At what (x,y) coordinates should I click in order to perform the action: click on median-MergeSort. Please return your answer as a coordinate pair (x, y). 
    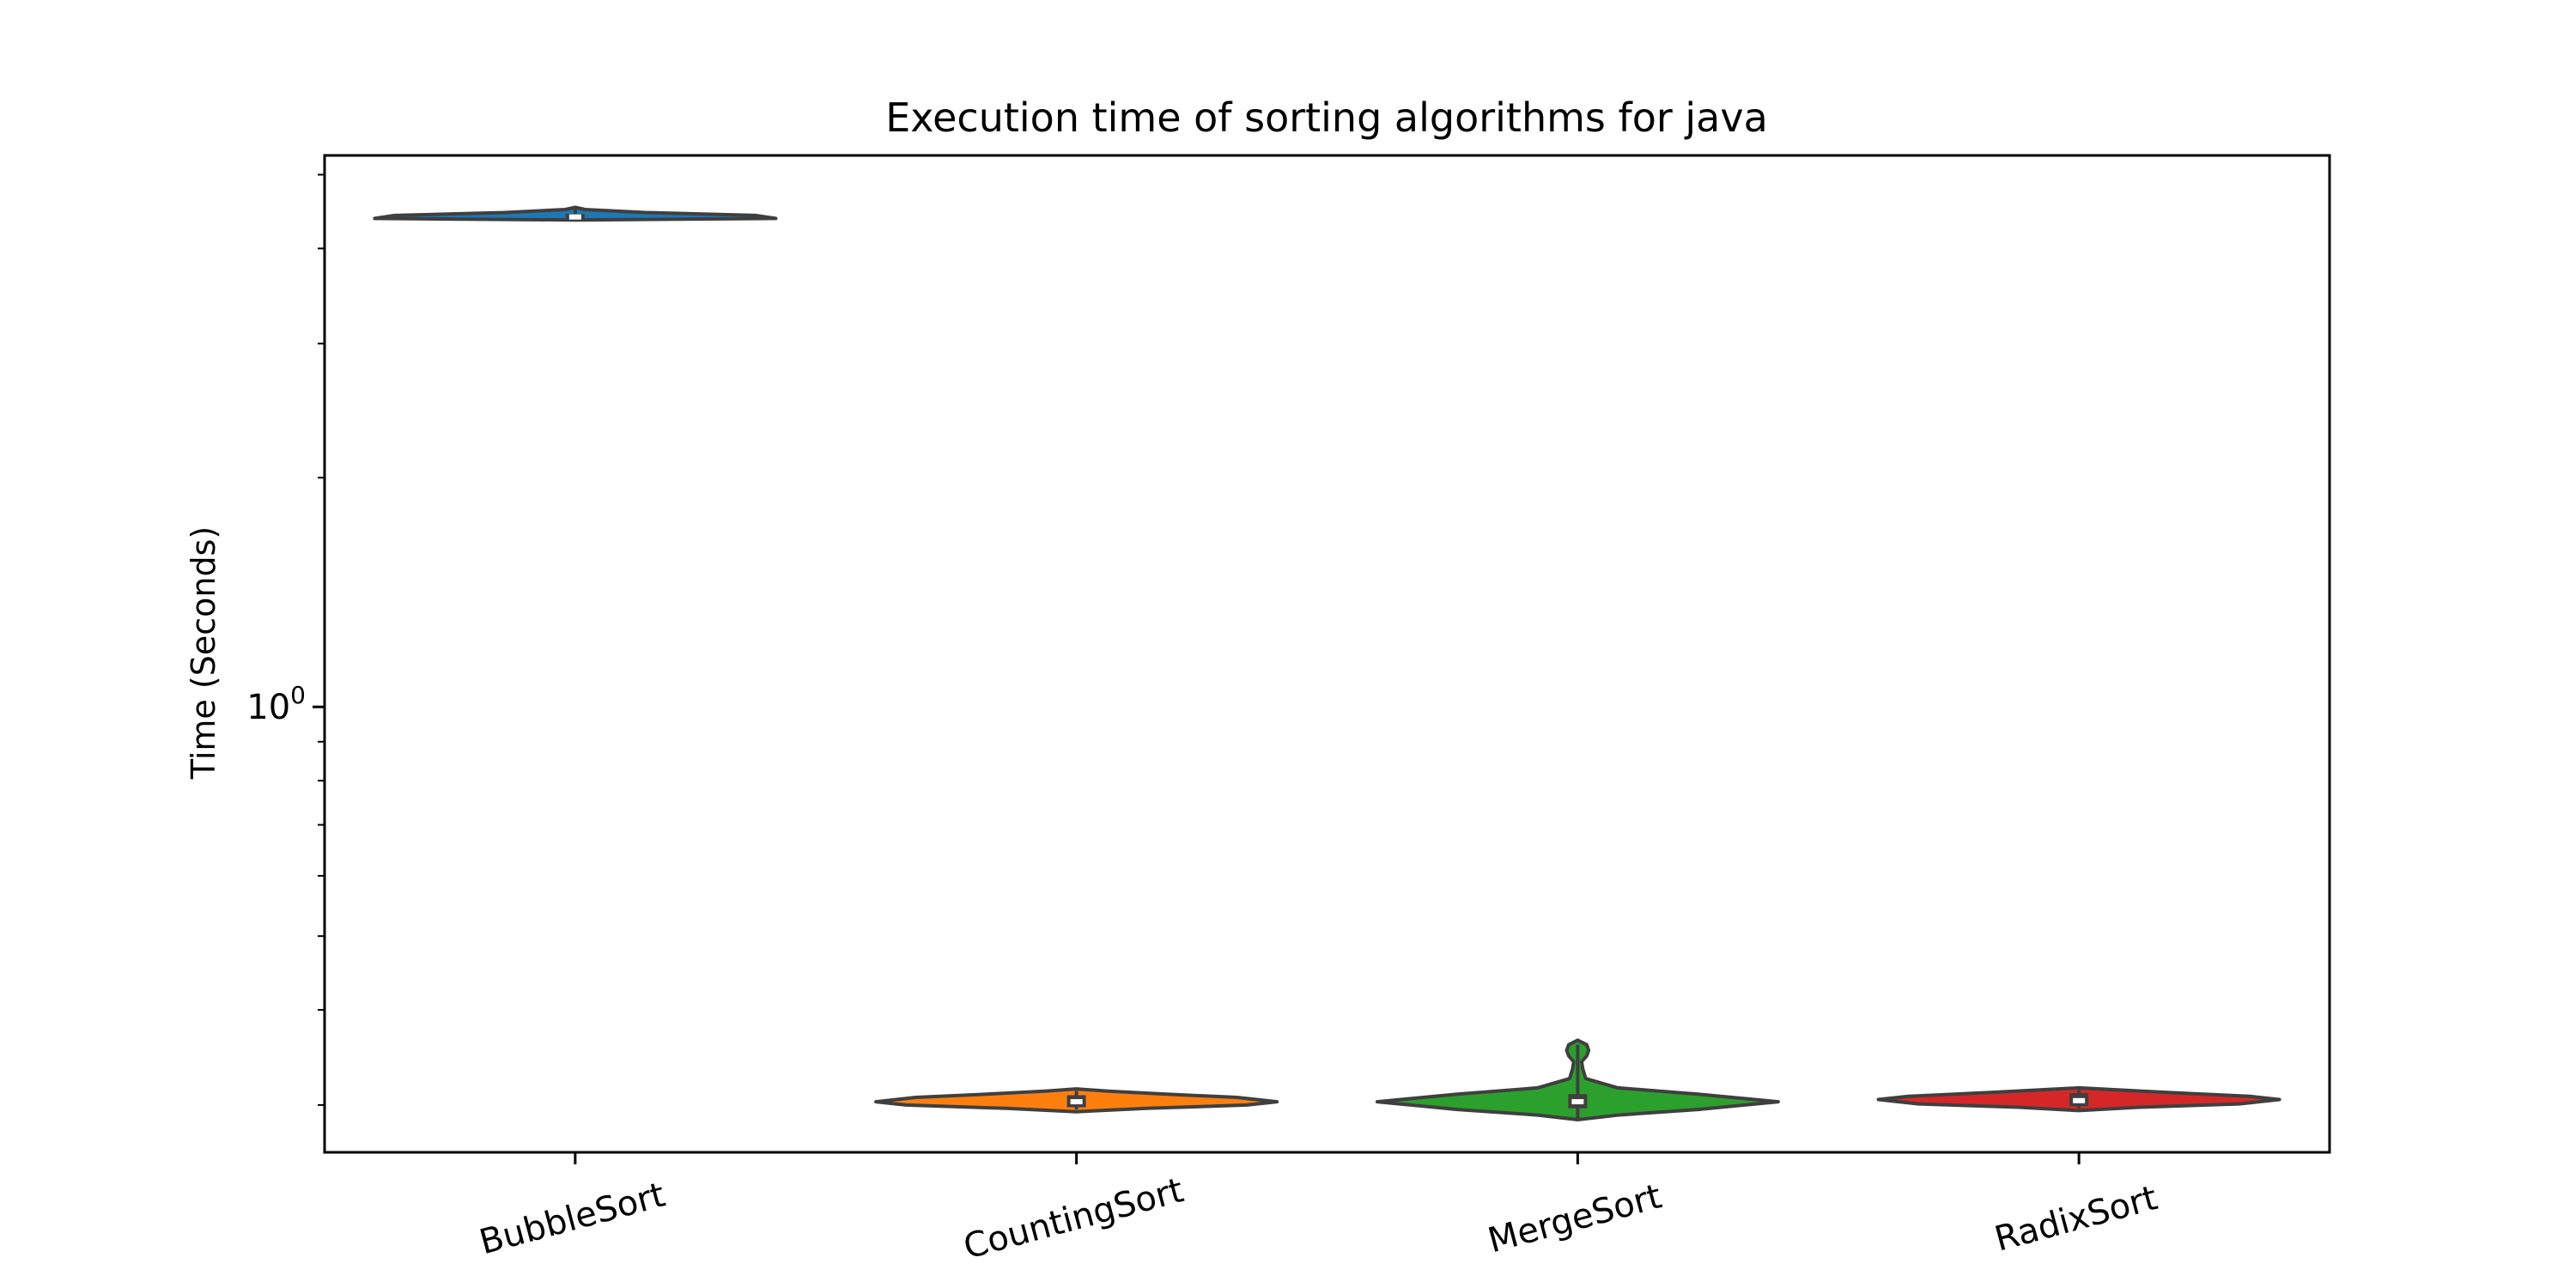
    Looking at the image, I should click on (1577, 1102).